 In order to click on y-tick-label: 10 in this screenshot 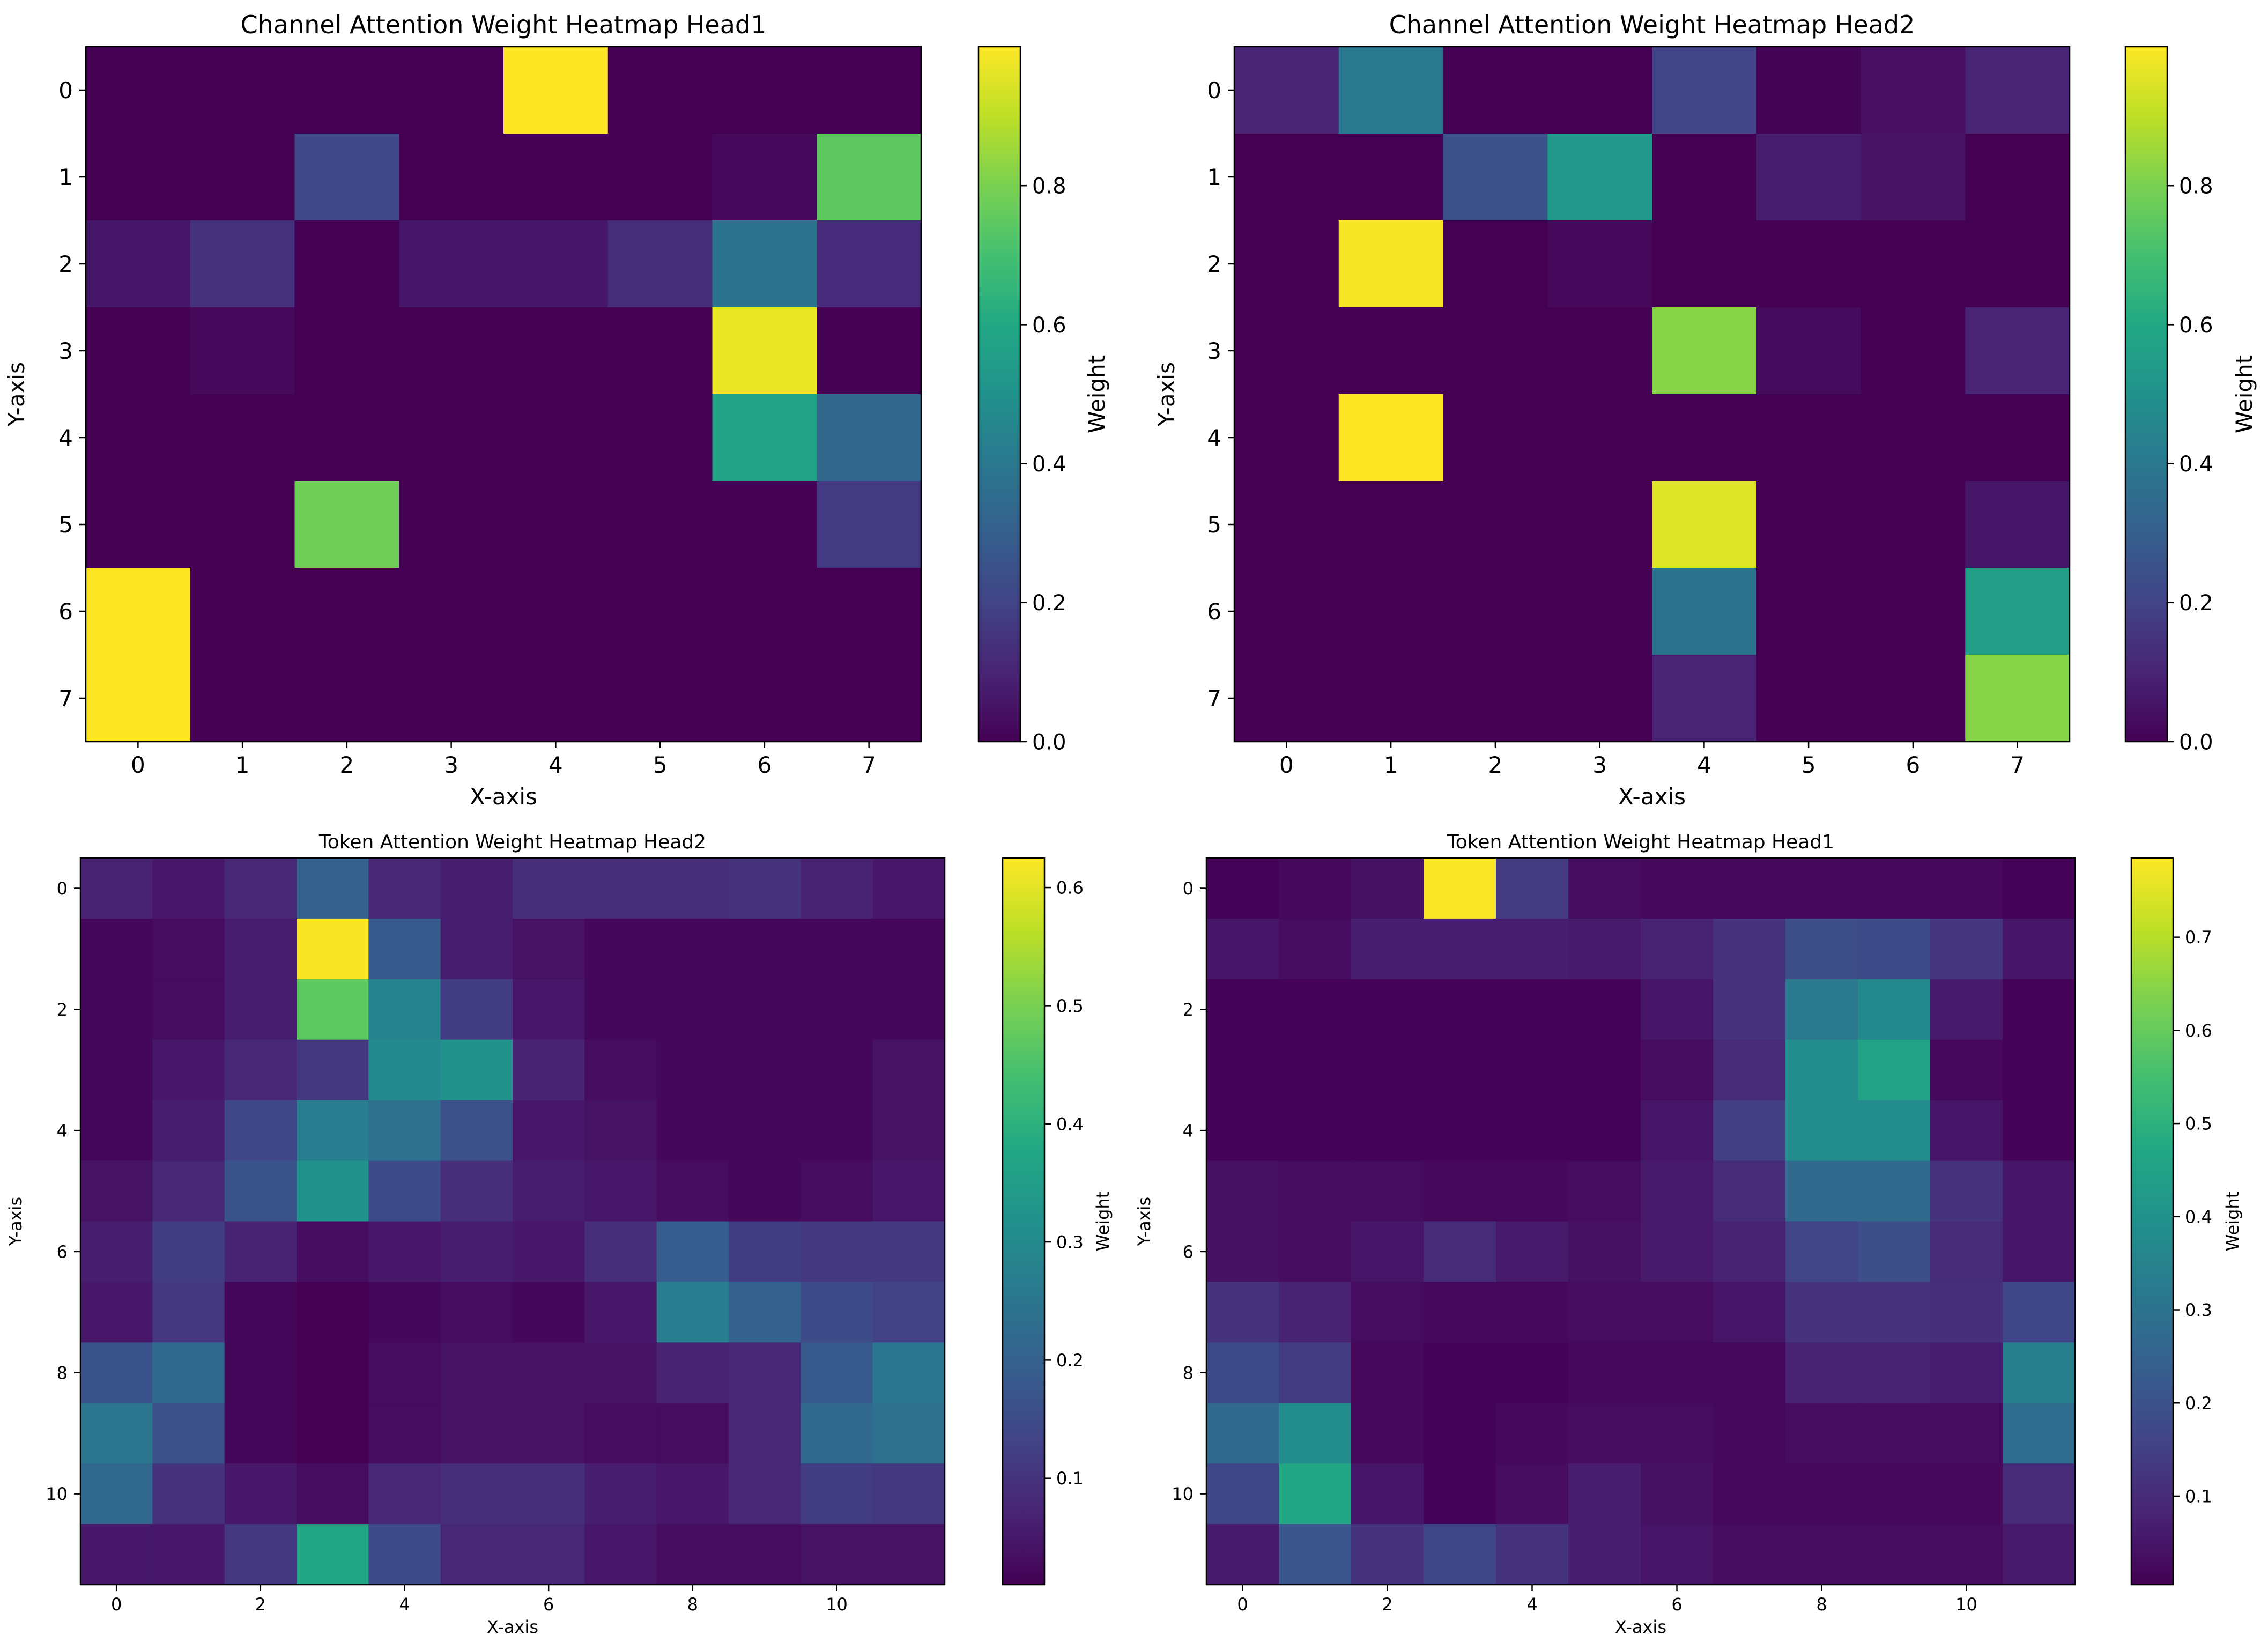, I will do `click(1183, 1494)`.